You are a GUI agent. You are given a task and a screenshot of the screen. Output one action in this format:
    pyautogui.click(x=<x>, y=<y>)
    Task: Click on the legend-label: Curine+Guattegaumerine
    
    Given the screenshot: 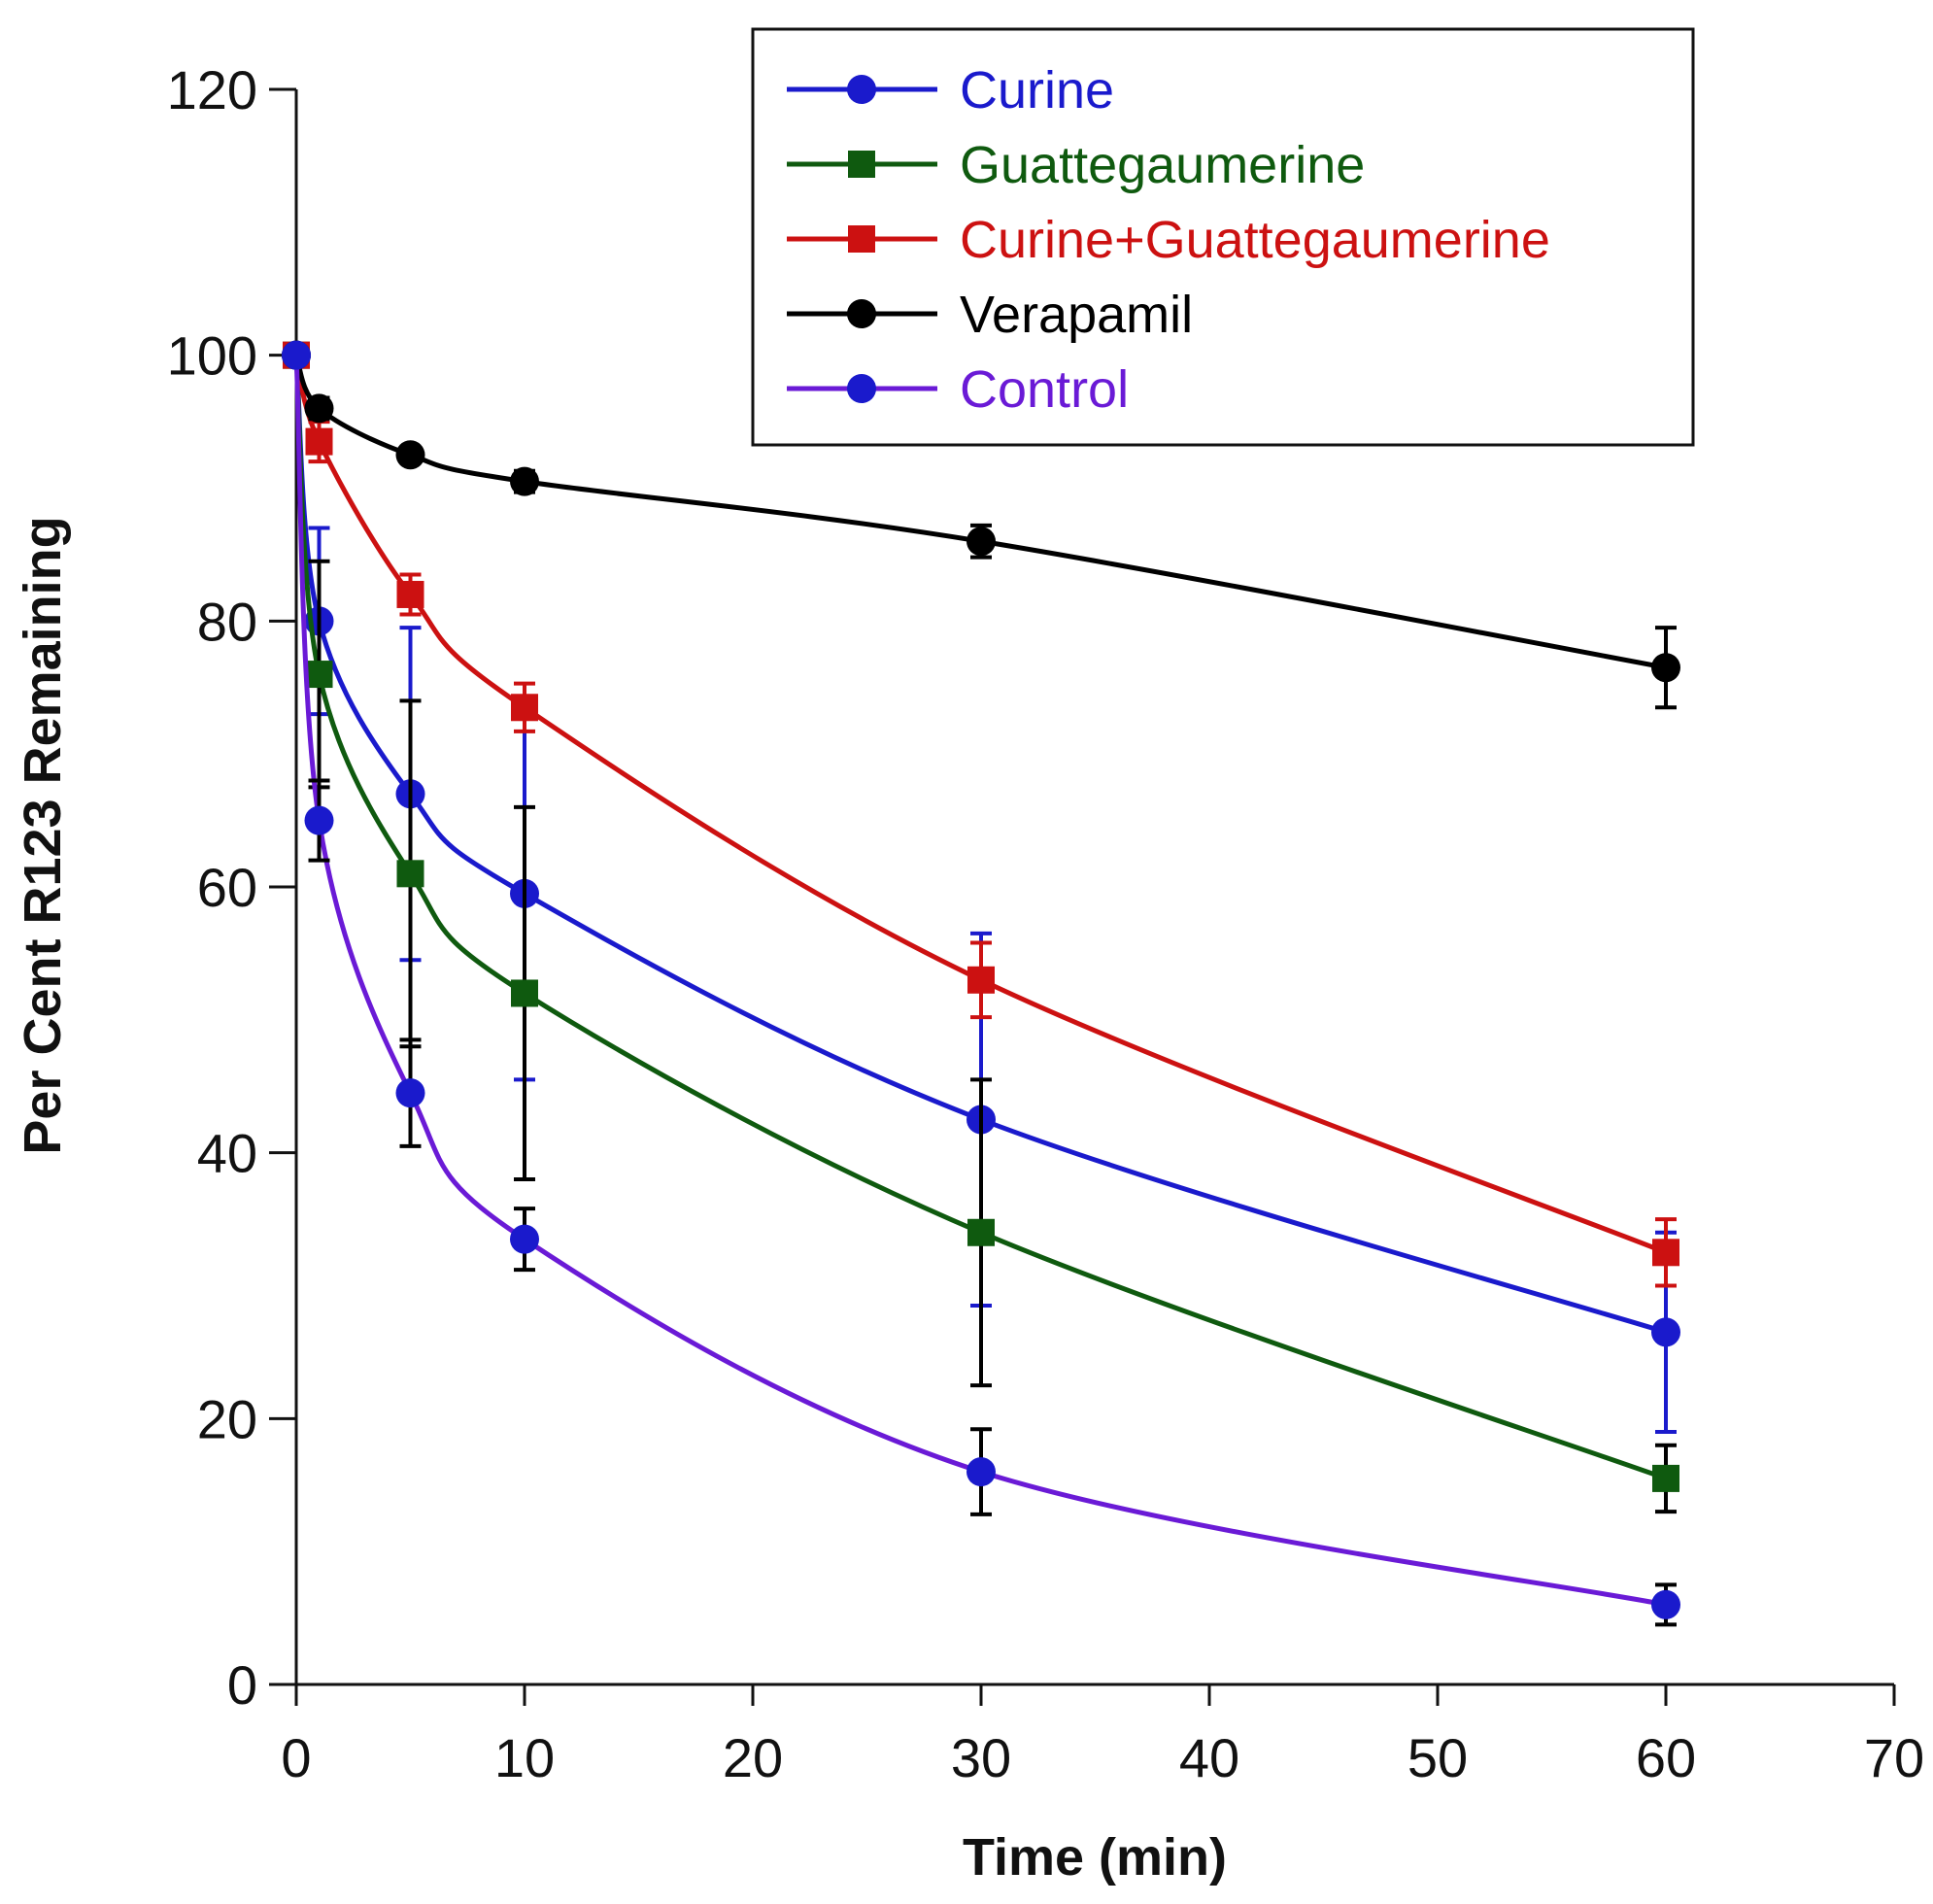 What is the action you would take?
    pyautogui.click(x=1255, y=240)
    